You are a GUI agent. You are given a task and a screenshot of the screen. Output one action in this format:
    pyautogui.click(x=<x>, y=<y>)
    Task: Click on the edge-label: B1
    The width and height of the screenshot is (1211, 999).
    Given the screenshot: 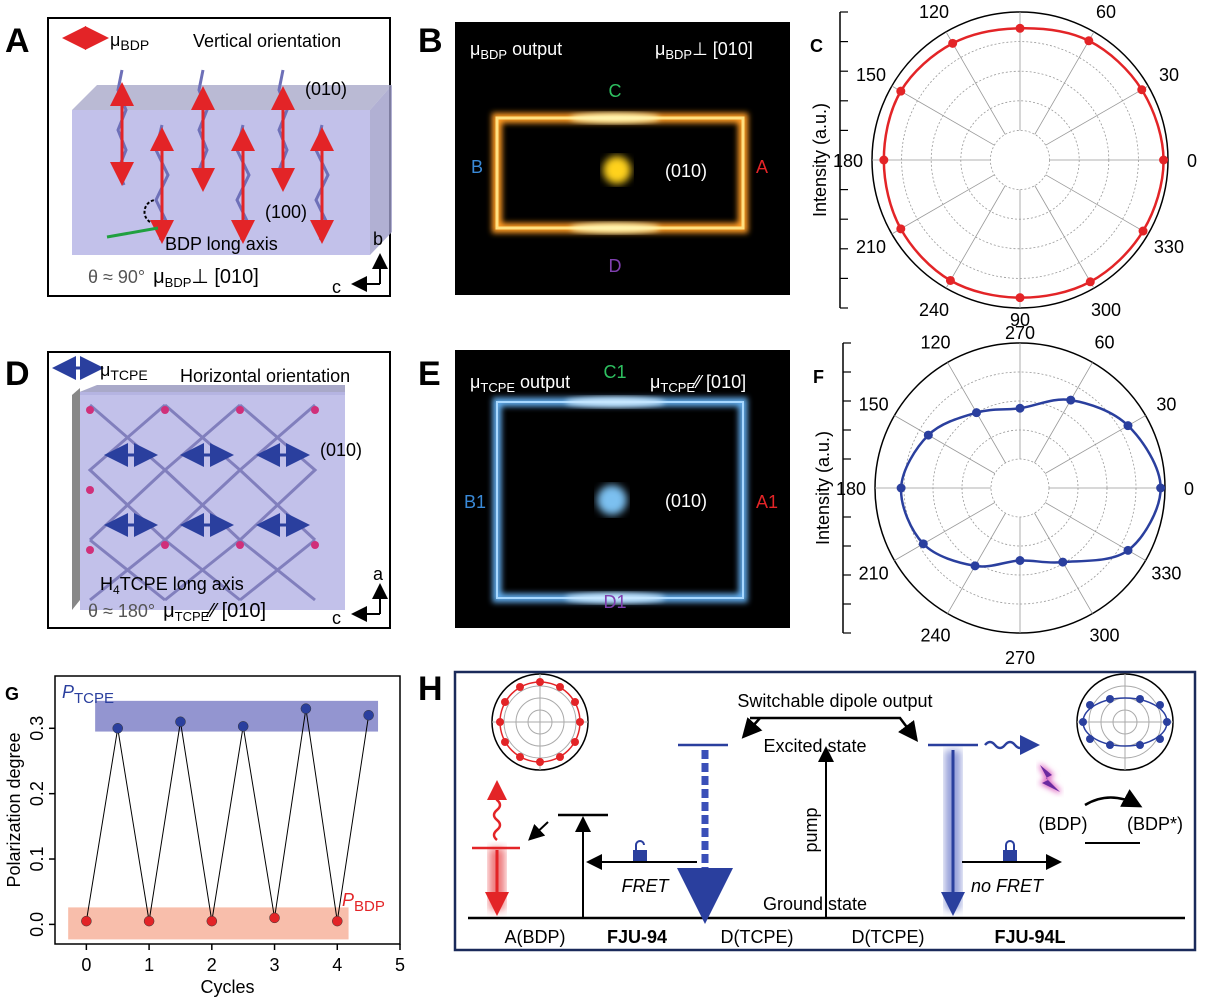 What is the action you would take?
    pyautogui.click(x=475, y=502)
    